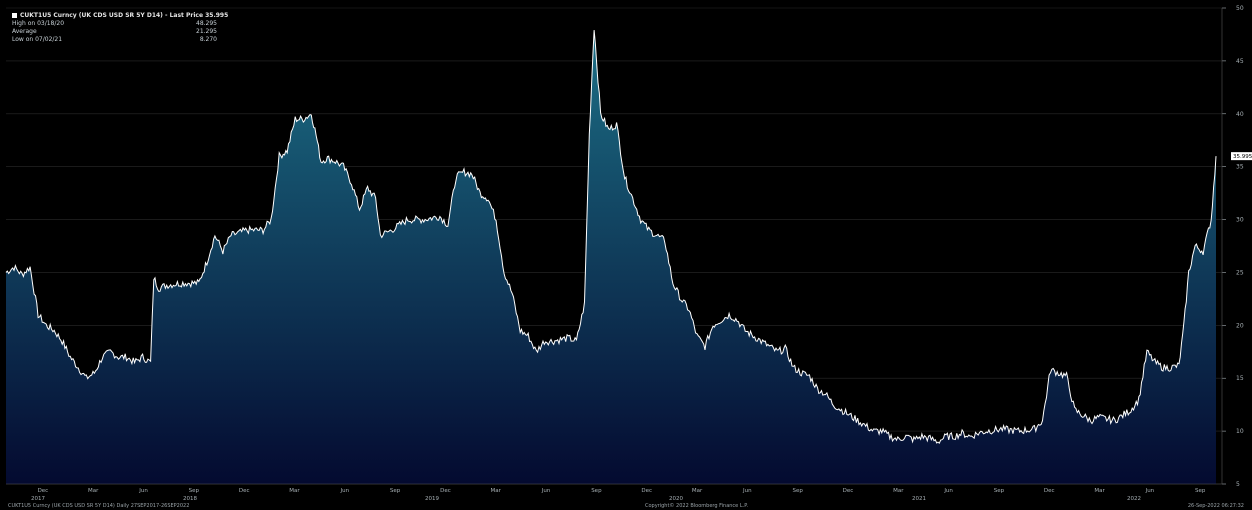 The height and width of the screenshot is (510, 1252). I want to click on legend-row-low: Low on 07/02/21 8.270, so click(114, 39).